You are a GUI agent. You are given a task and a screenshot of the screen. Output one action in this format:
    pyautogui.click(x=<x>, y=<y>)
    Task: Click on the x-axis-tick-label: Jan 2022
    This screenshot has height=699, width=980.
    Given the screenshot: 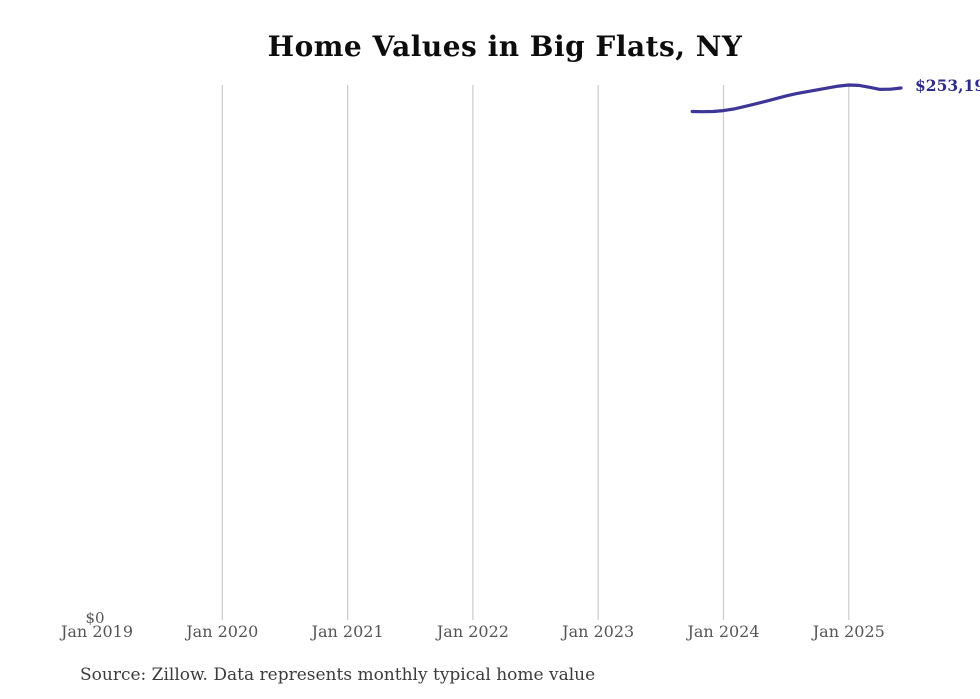 What is the action you would take?
    pyautogui.click(x=472, y=631)
    